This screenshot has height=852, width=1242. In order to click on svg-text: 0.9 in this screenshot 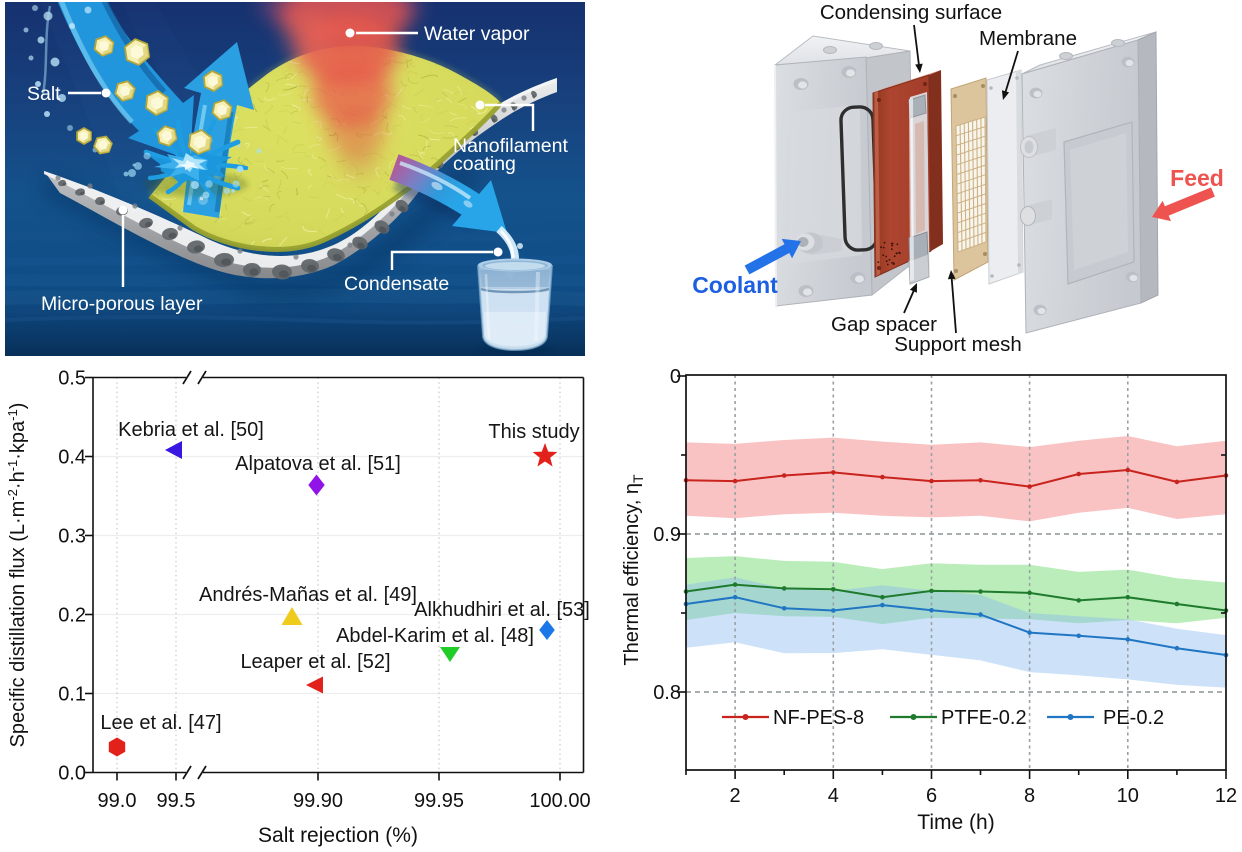, I will do `click(667, 535)`.